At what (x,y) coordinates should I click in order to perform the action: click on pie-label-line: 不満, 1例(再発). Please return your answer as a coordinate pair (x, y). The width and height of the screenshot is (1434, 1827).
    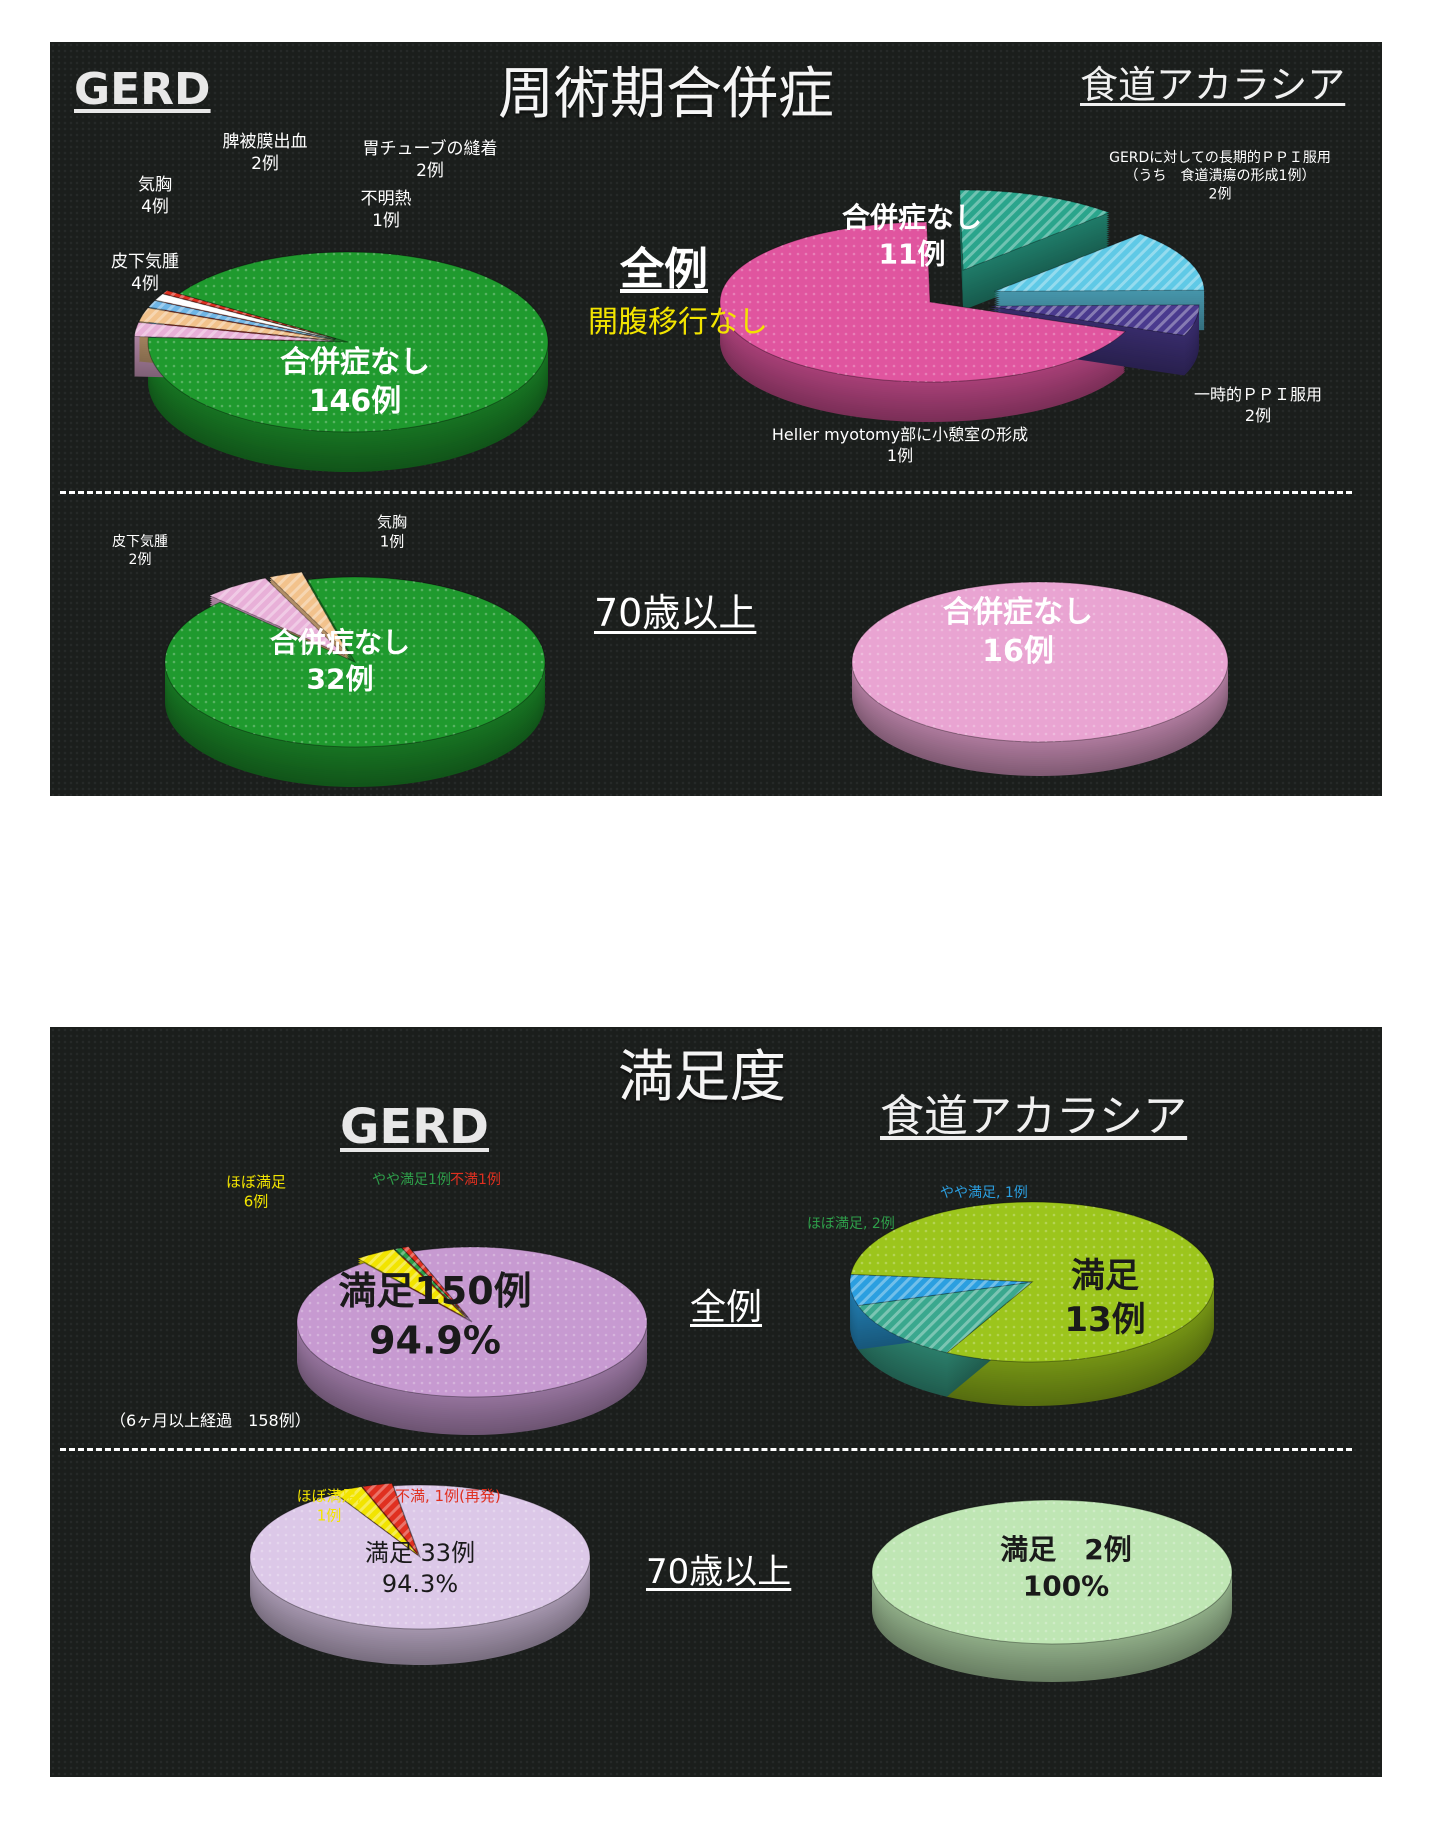
    Looking at the image, I should click on (448, 1496).